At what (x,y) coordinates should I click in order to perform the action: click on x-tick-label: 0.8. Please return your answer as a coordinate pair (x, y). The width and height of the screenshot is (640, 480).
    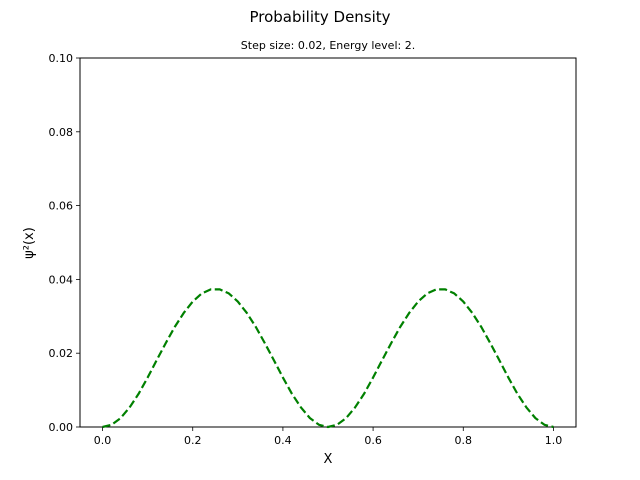
    Looking at the image, I should click on (464, 440).